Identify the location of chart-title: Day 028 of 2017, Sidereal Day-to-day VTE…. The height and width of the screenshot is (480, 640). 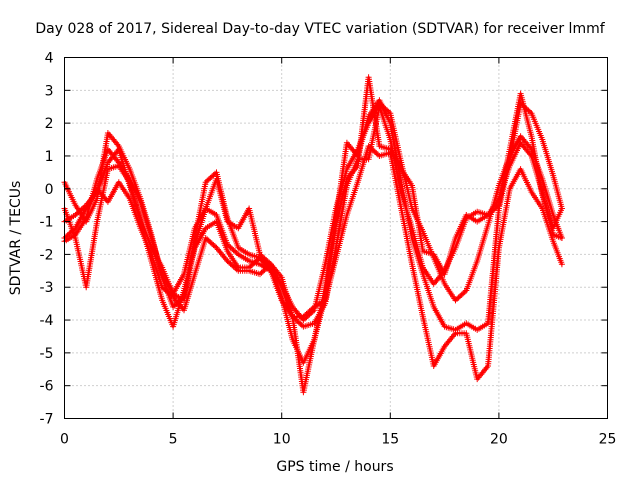
(320, 29).